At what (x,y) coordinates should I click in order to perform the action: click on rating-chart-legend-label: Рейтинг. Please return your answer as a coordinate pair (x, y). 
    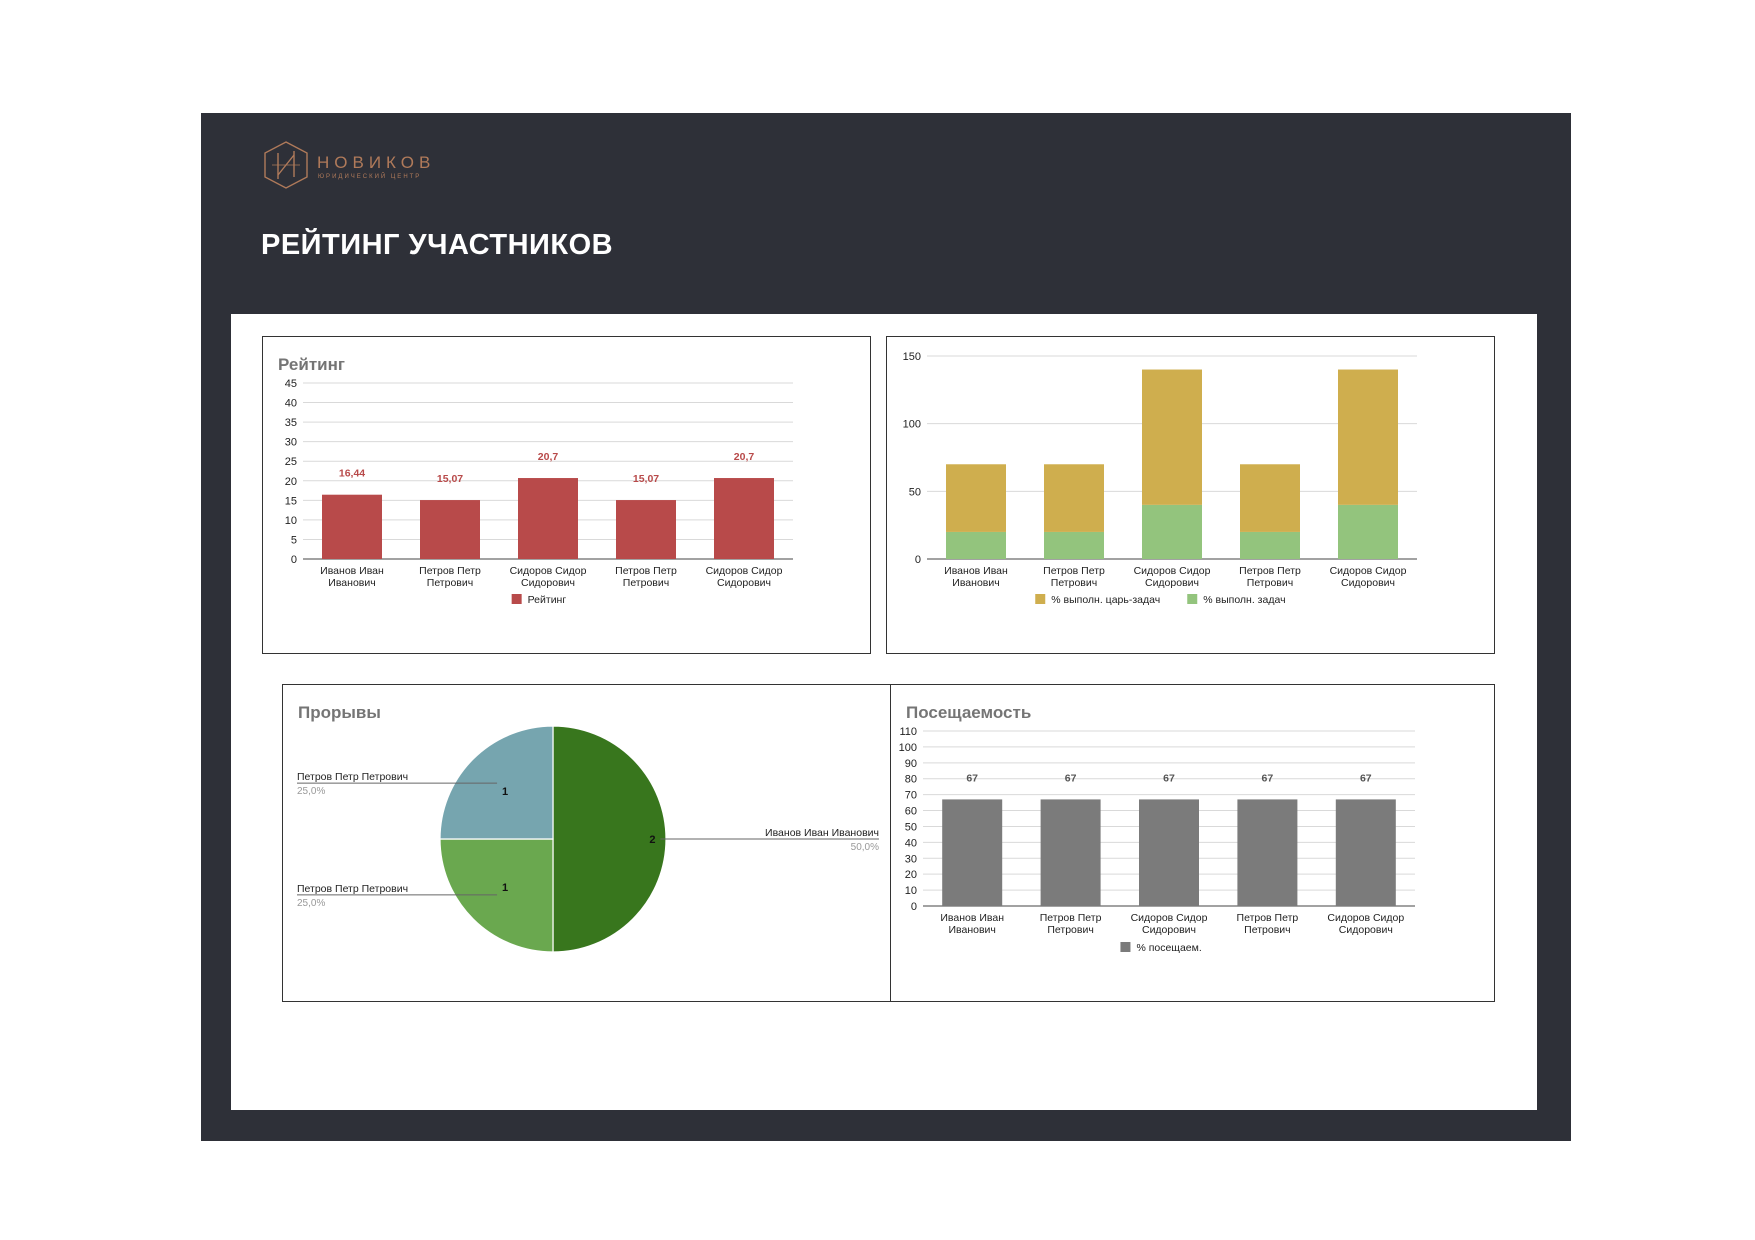
    Looking at the image, I should click on (547, 600).